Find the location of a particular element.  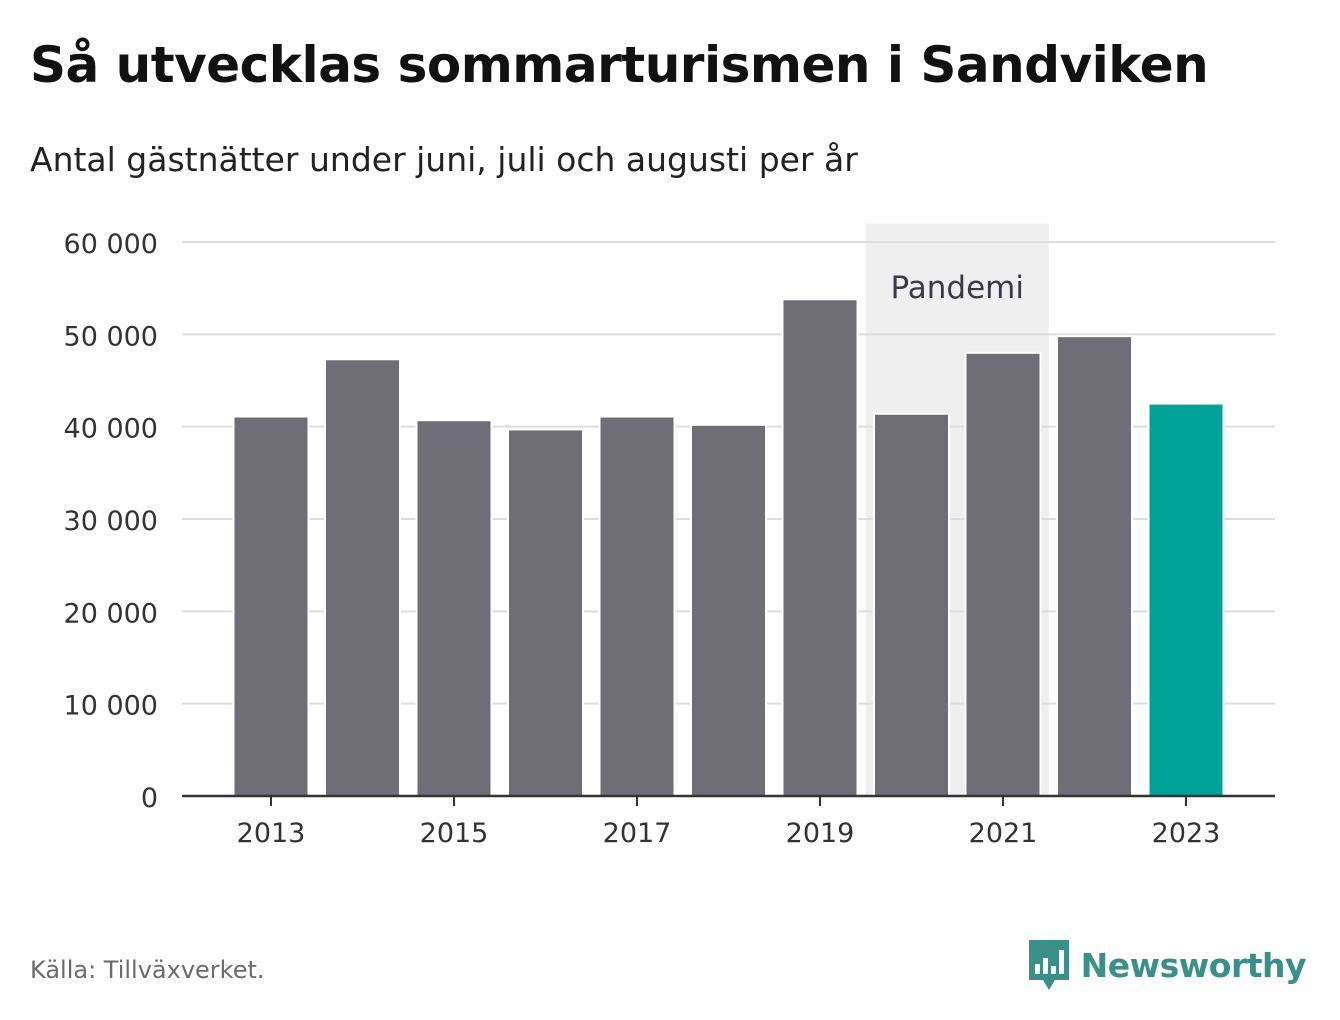

y-tick-label: 50 000 is located at coordinates (111, 336).